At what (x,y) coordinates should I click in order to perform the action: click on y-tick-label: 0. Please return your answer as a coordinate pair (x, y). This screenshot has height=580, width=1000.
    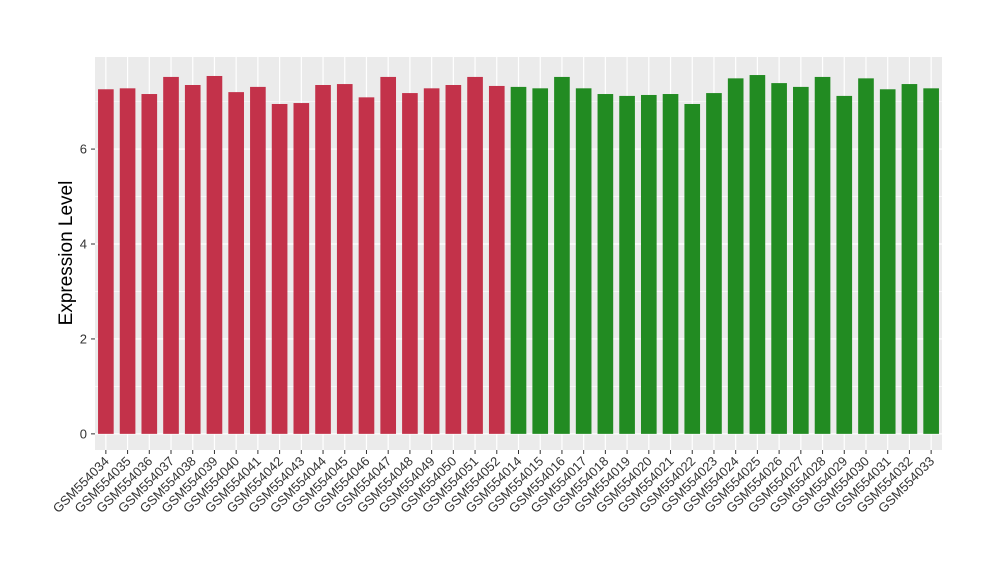
    Looking at the image, I should click on (83, 433).